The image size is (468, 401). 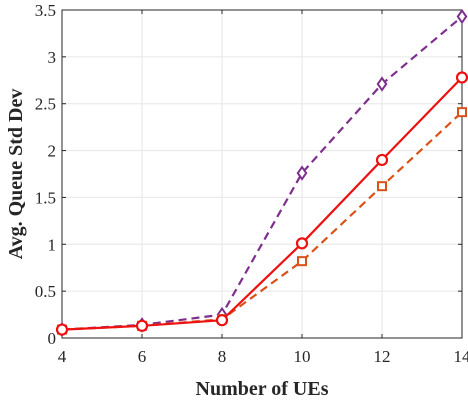 I want to click on x-axis-title: Number of UEs, so click(x=262, y=389).